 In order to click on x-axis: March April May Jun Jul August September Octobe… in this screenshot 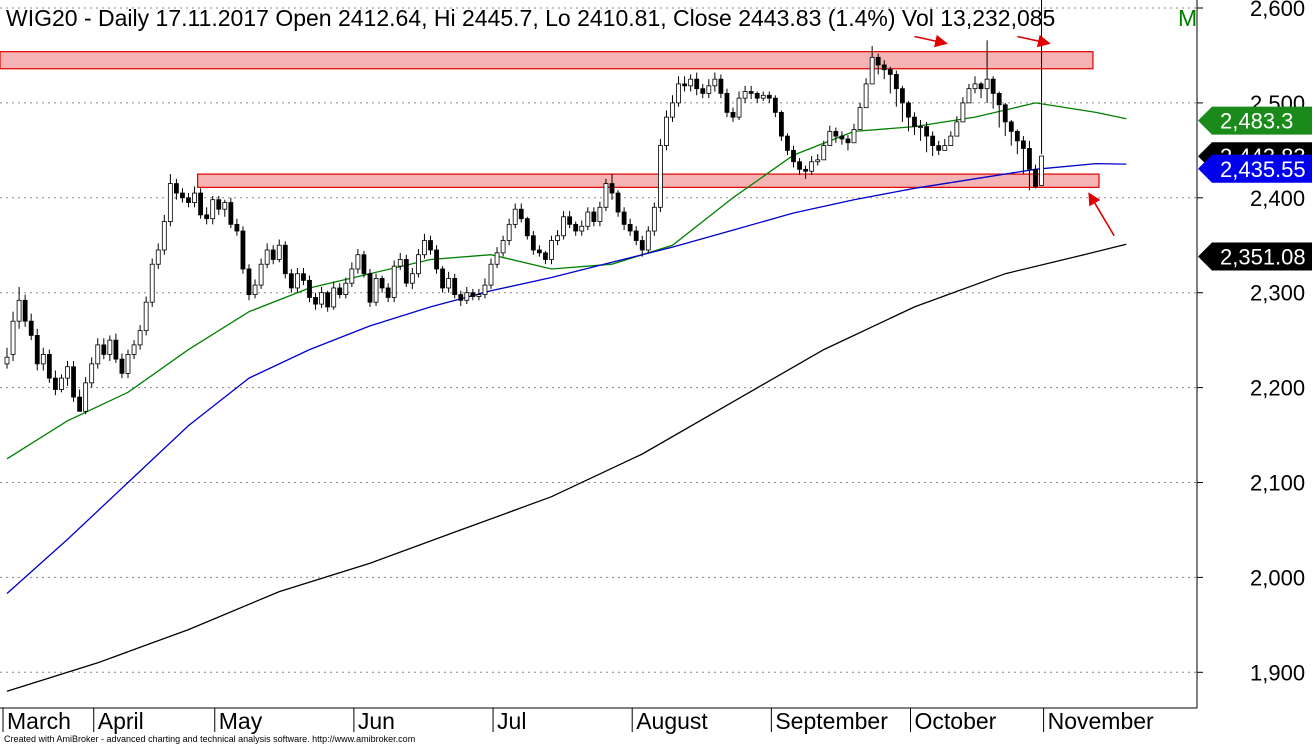, I will do `click(578, 721)`.